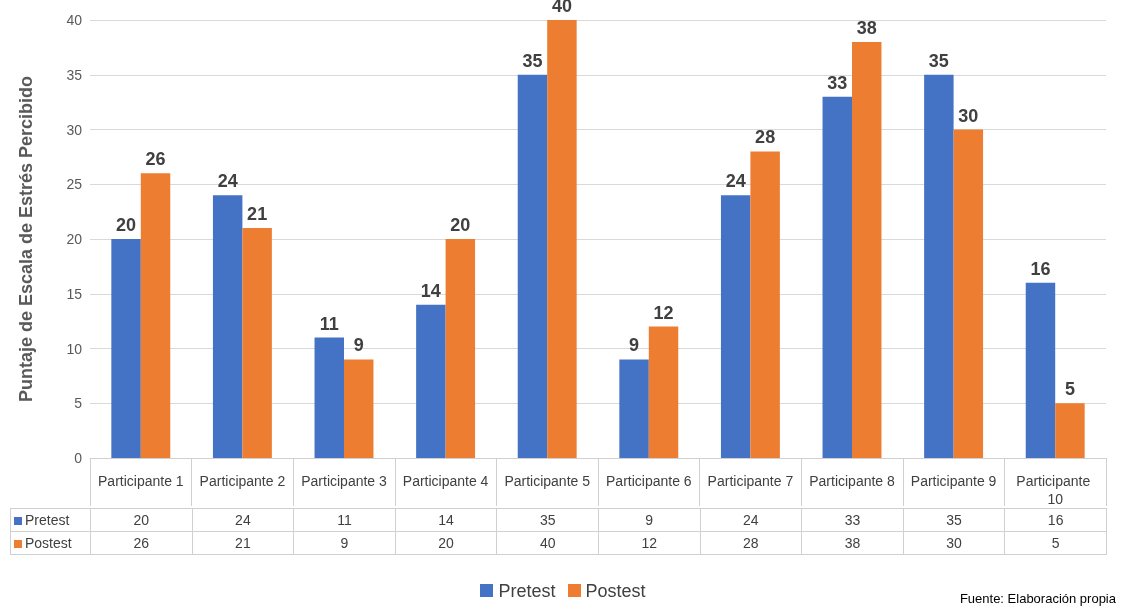 The height and width of the screenshot is (608, 1126). I want to click on y-tick-label: 10, so click(74, 348).